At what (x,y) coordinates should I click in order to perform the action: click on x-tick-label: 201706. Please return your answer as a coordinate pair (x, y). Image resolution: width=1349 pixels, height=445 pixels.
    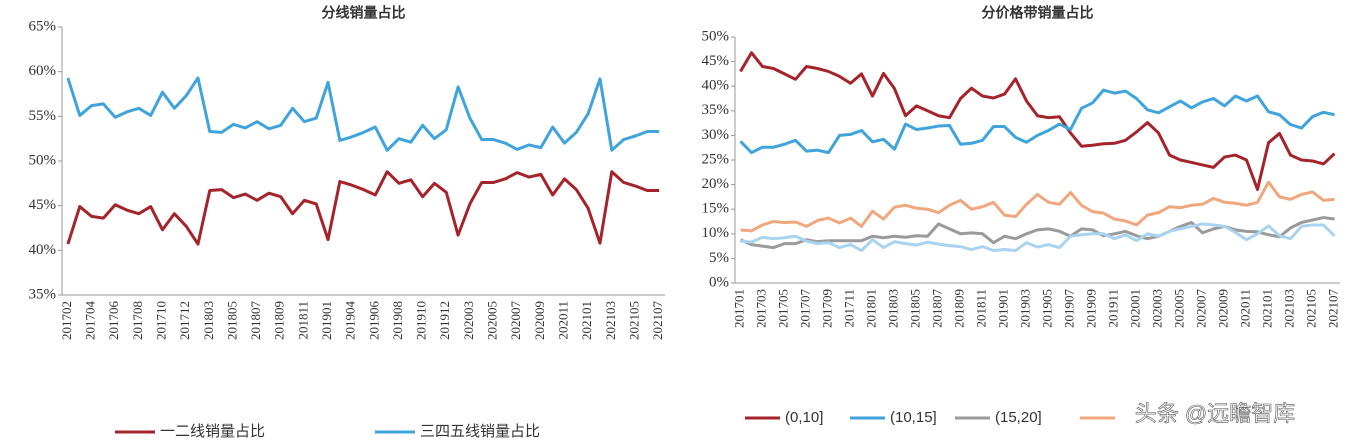
    Looking at the image, I should click on (113, 321).